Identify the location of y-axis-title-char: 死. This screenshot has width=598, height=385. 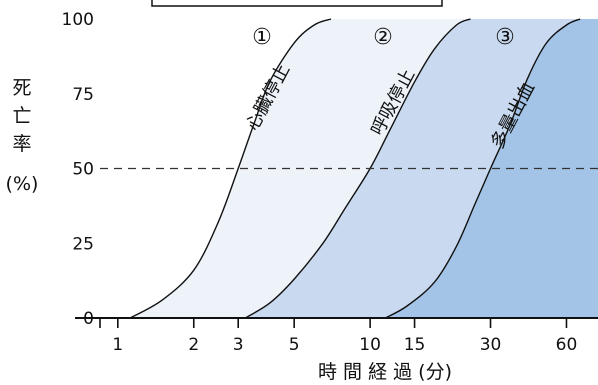
(21, 88).